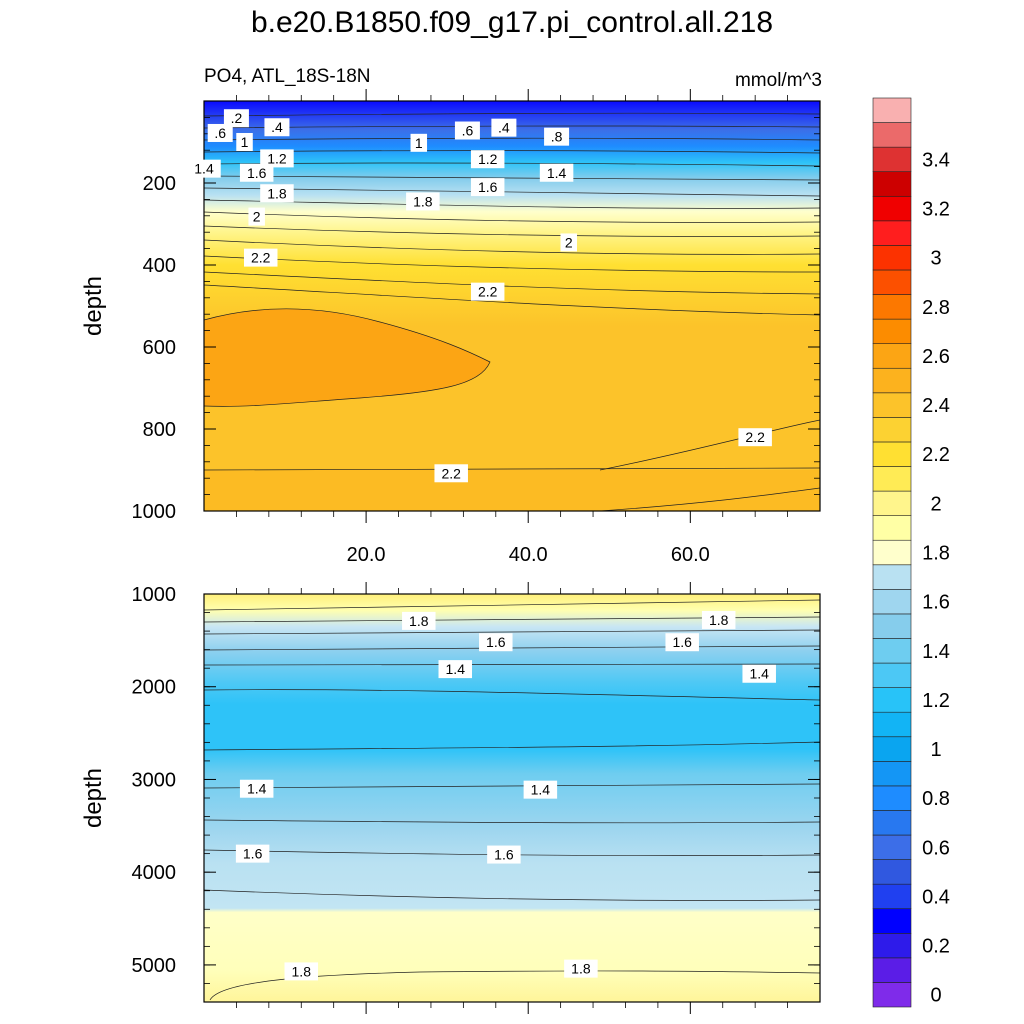  I want to click on y-tick-label: 2000, so click(154, 688).